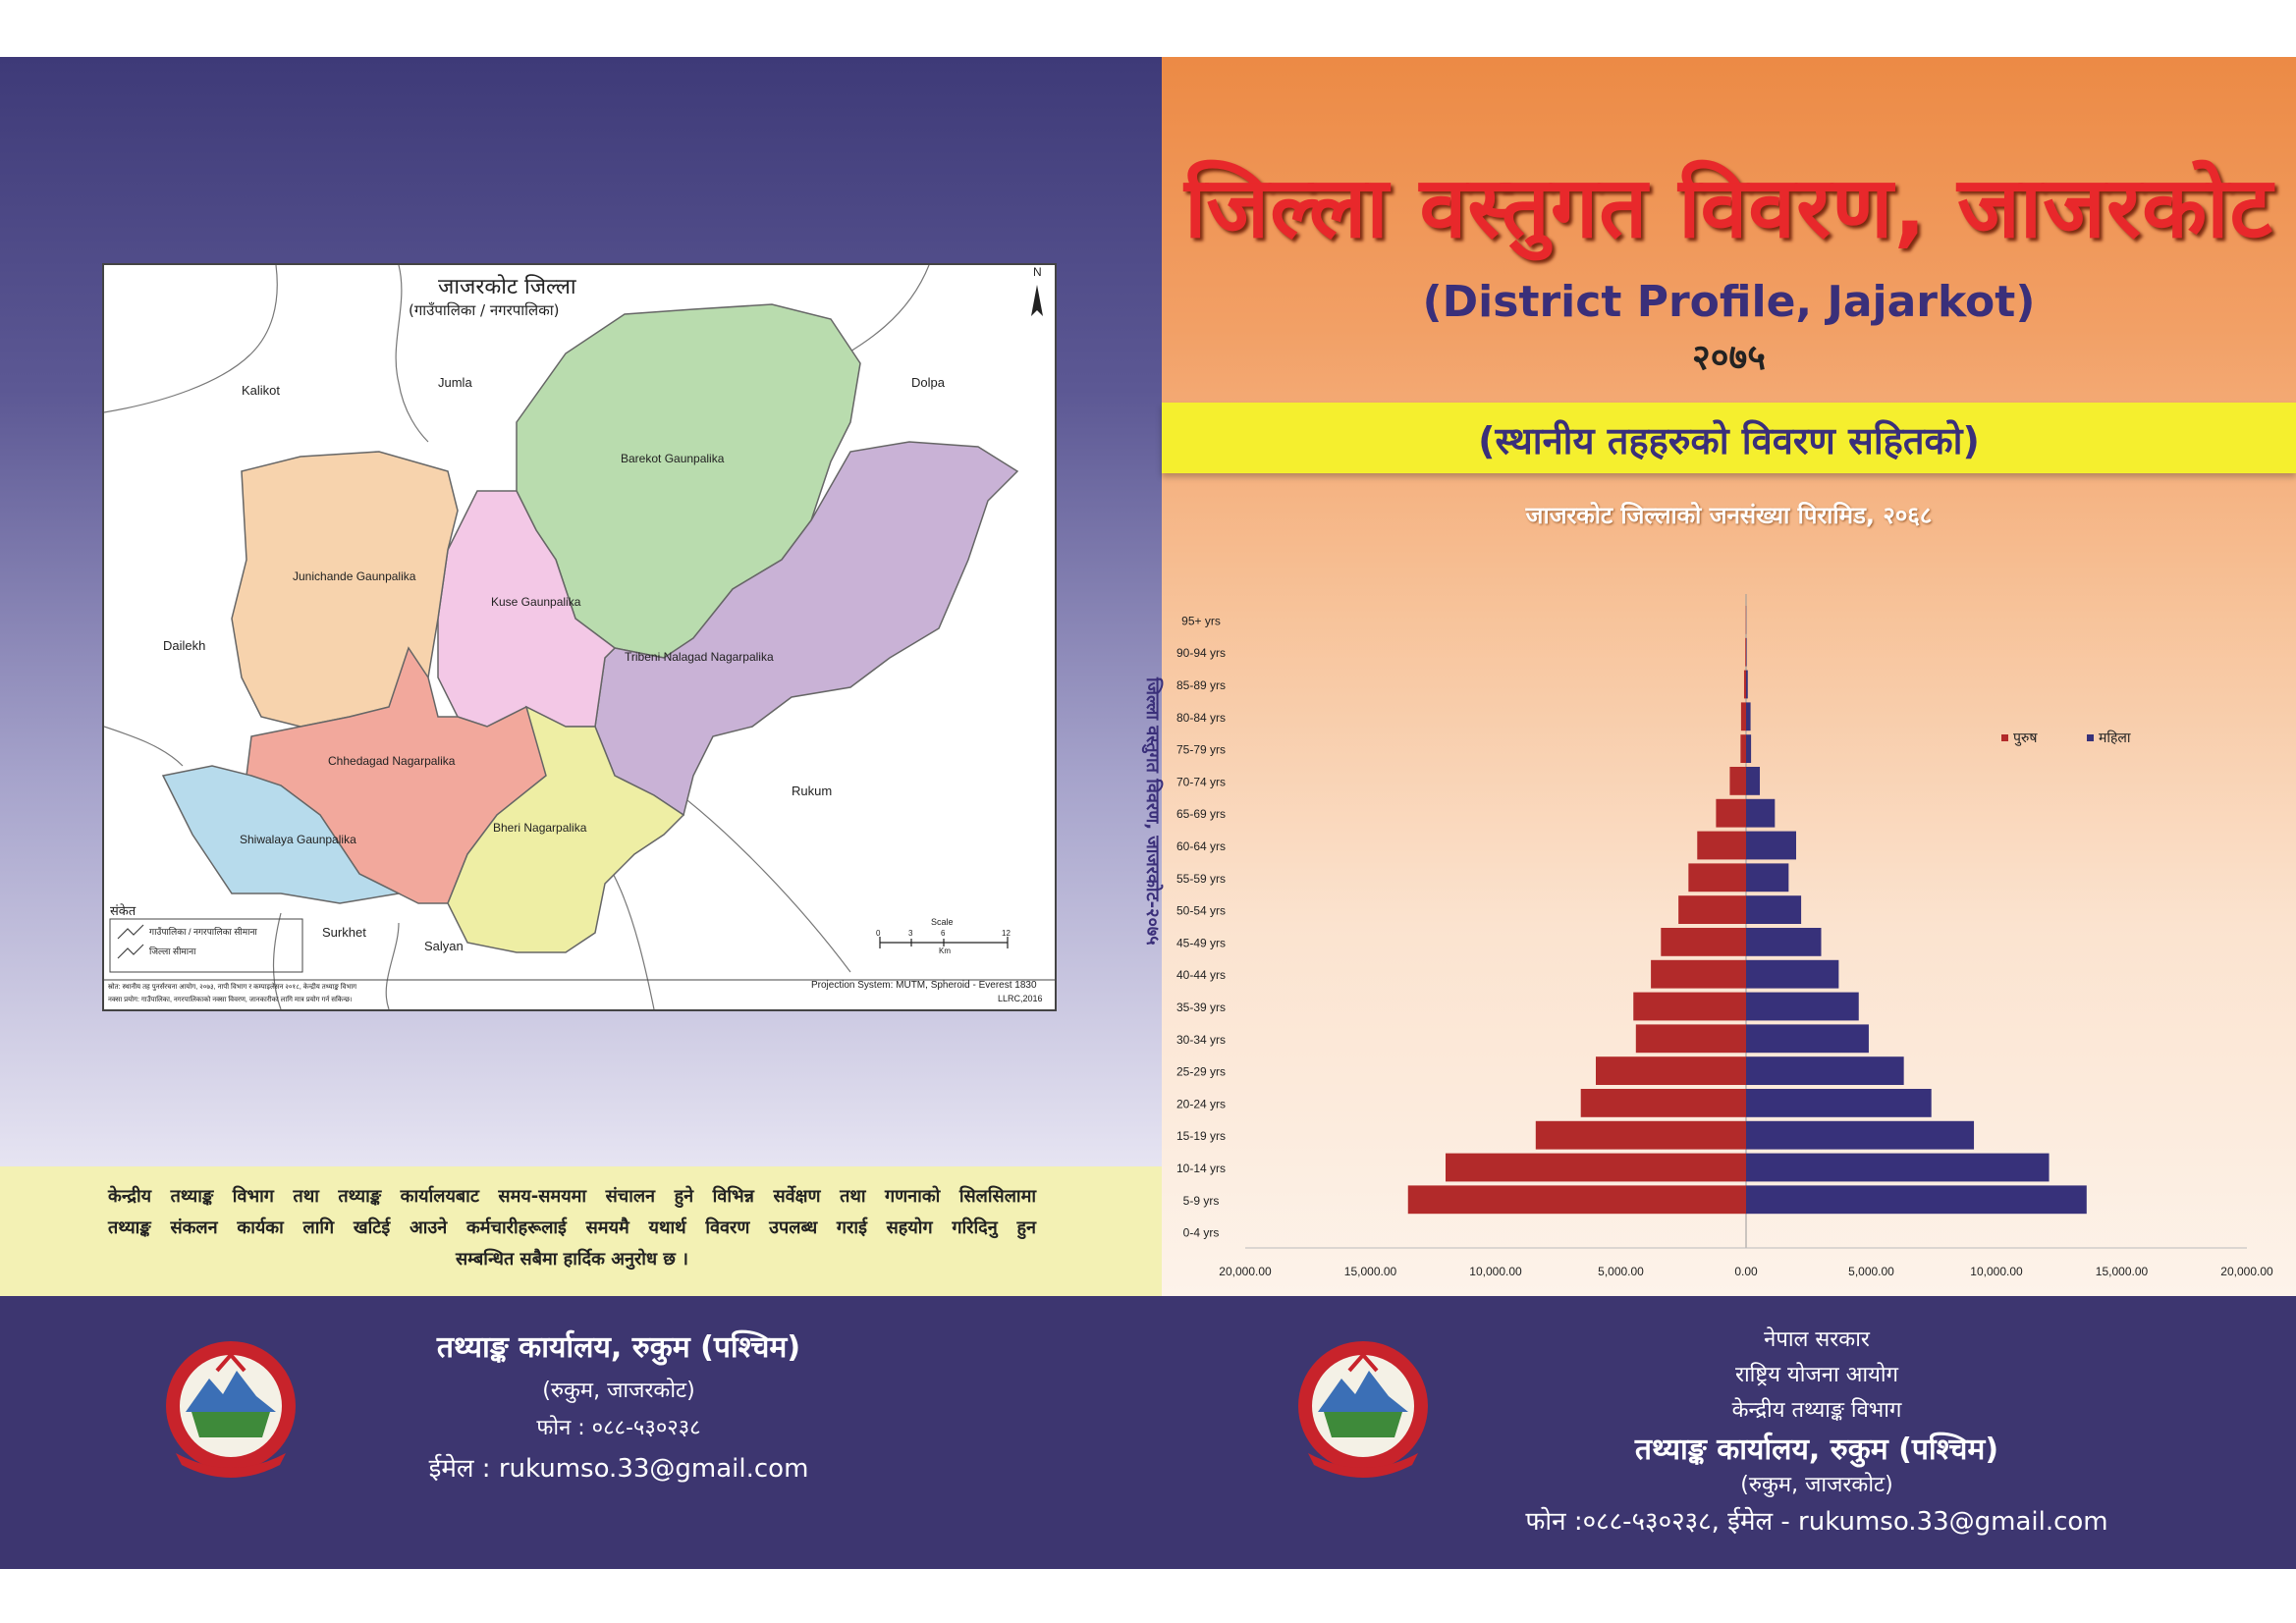 This screenshot has height=1623, width=2296. I want to click on scale-tick-3: 3, so click(910, 933).